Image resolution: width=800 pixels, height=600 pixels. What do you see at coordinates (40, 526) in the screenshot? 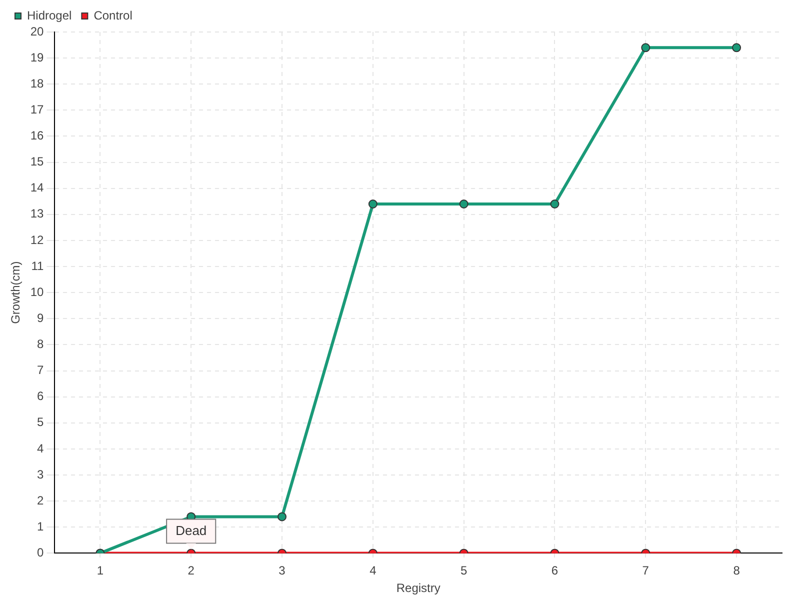
I see `y-tick-label: 1` at bounding box center [40, 526].